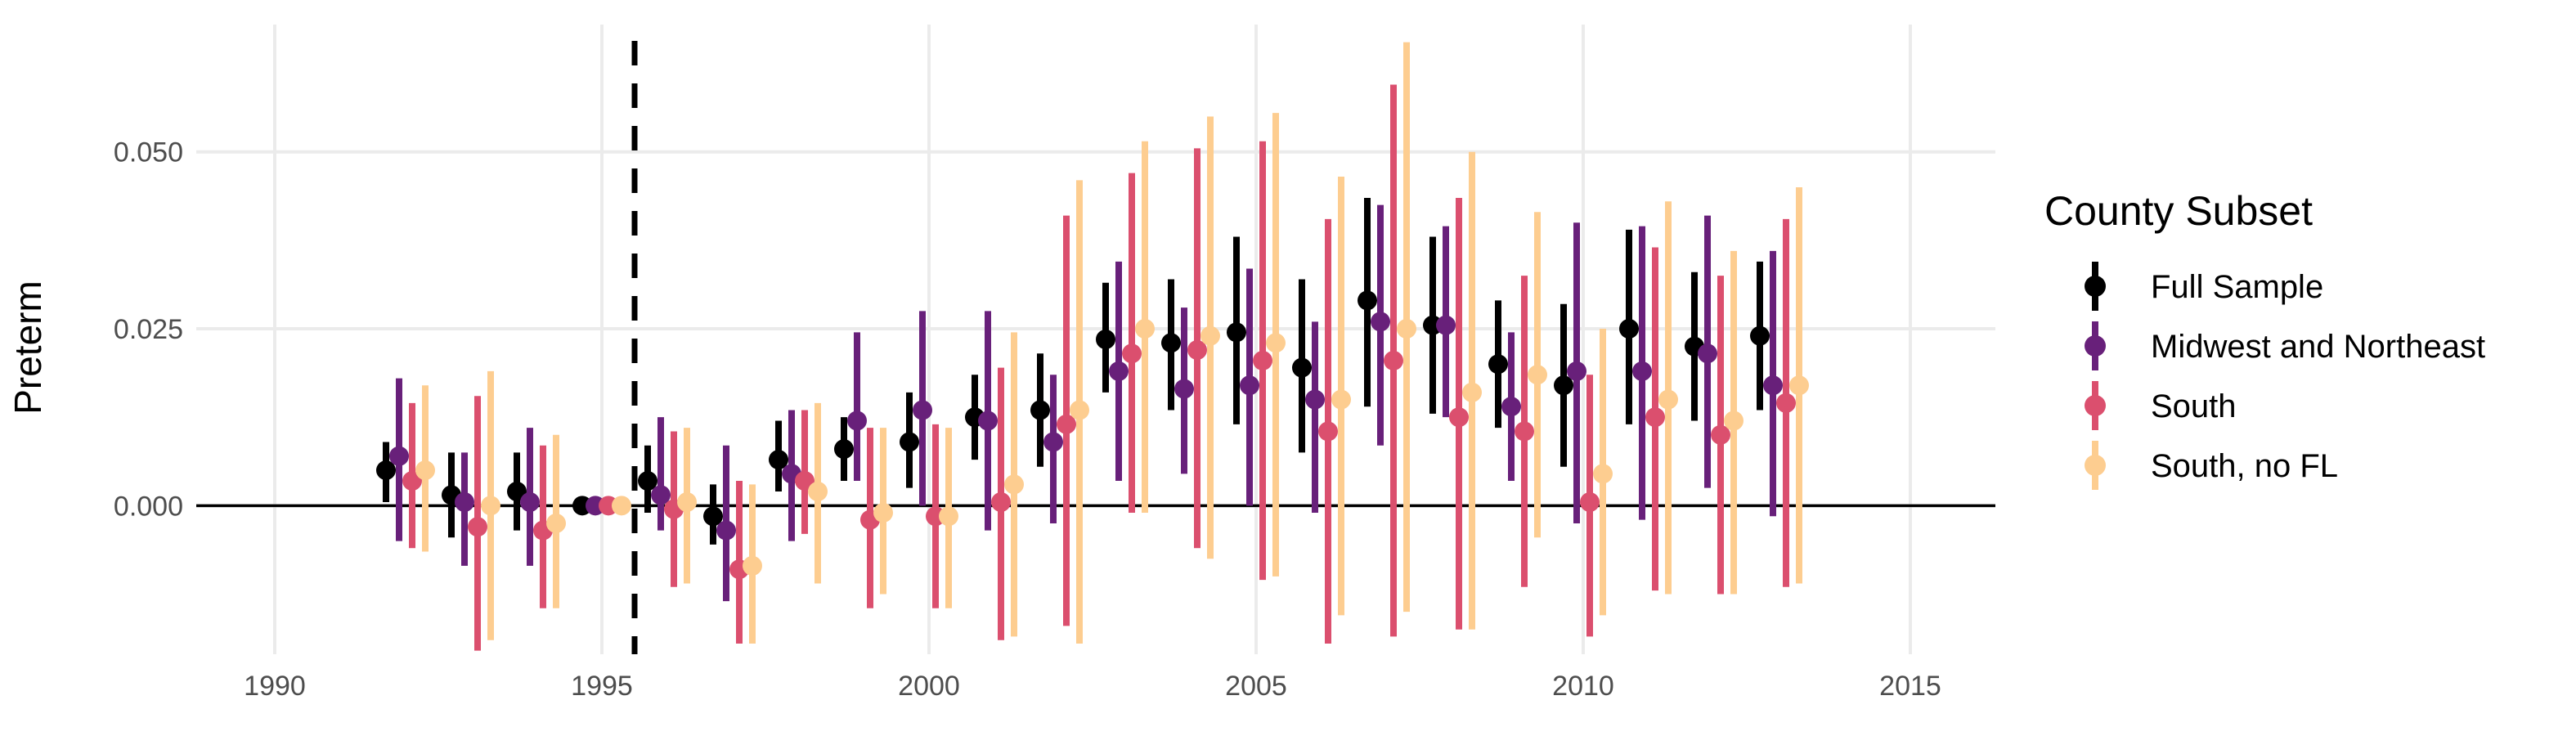 This screenshot has height=736, width=2576. What do you see at coordinates (1092, 686) in the screenshot?
I see `x-axis-tick-labels: 1990 1995 2000 2005 2010 2015` at bounding box center [1092, 686].